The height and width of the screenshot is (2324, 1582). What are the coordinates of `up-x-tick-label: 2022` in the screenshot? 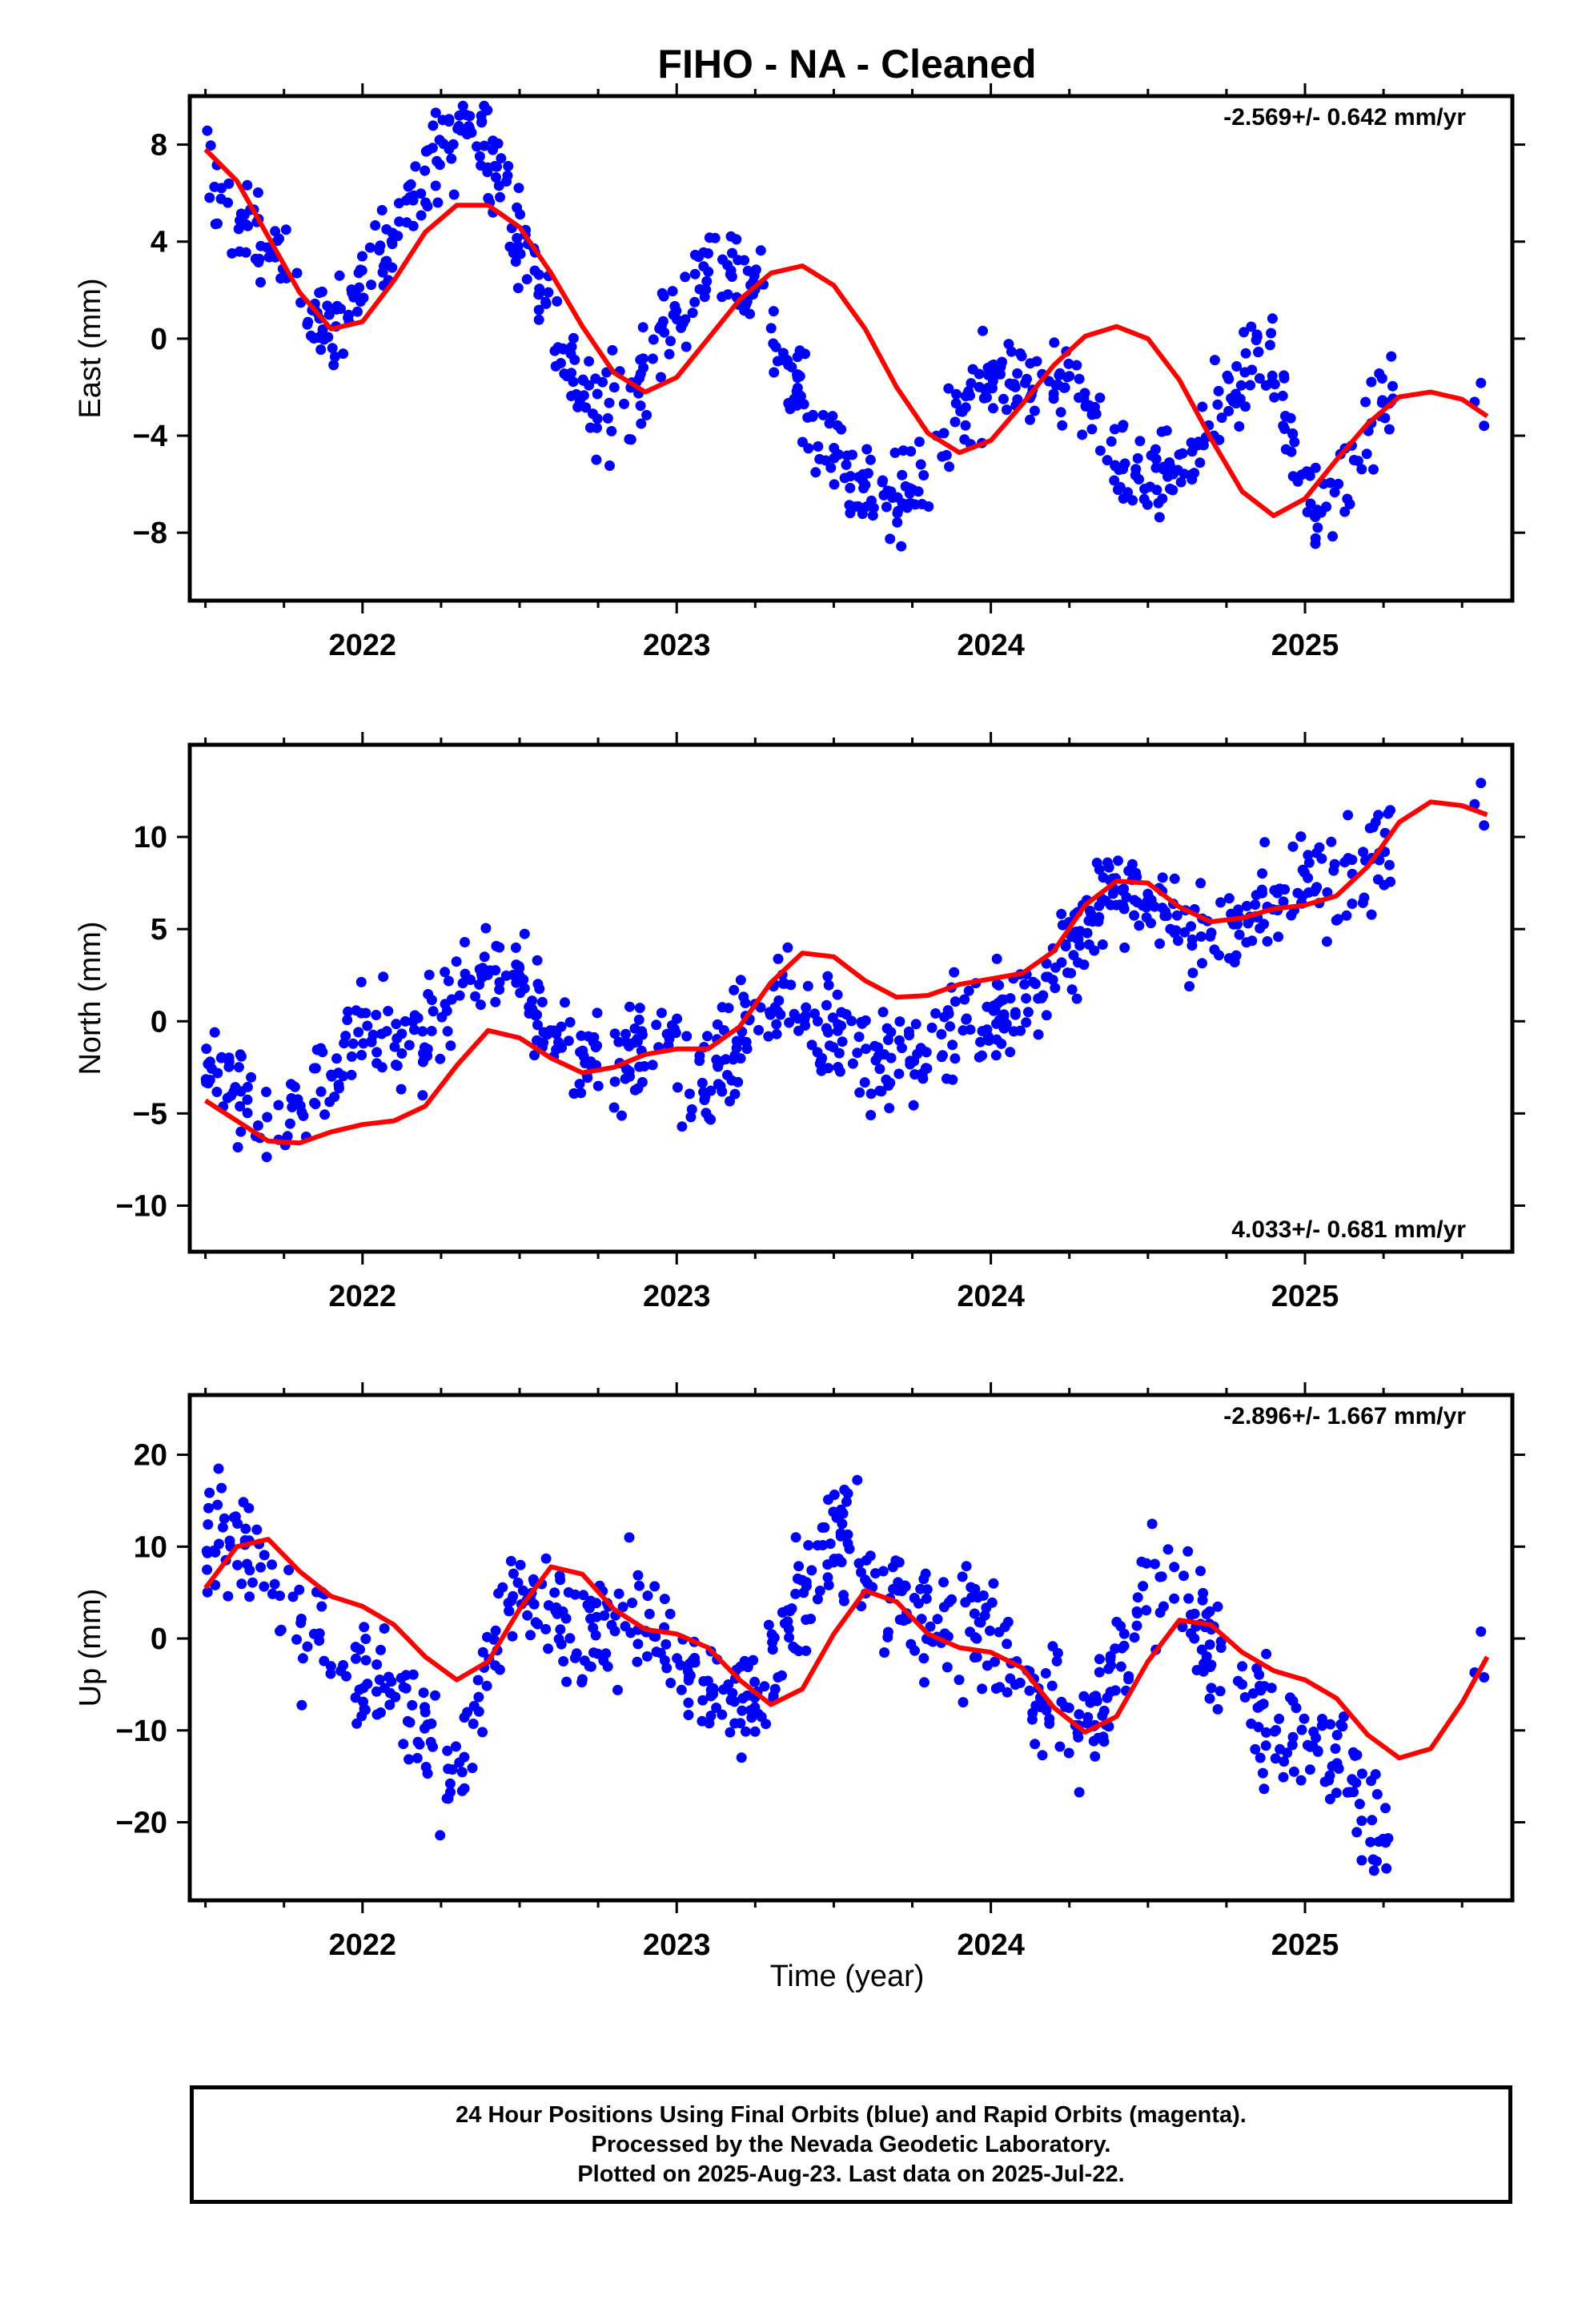 It's located at (363, 1945).